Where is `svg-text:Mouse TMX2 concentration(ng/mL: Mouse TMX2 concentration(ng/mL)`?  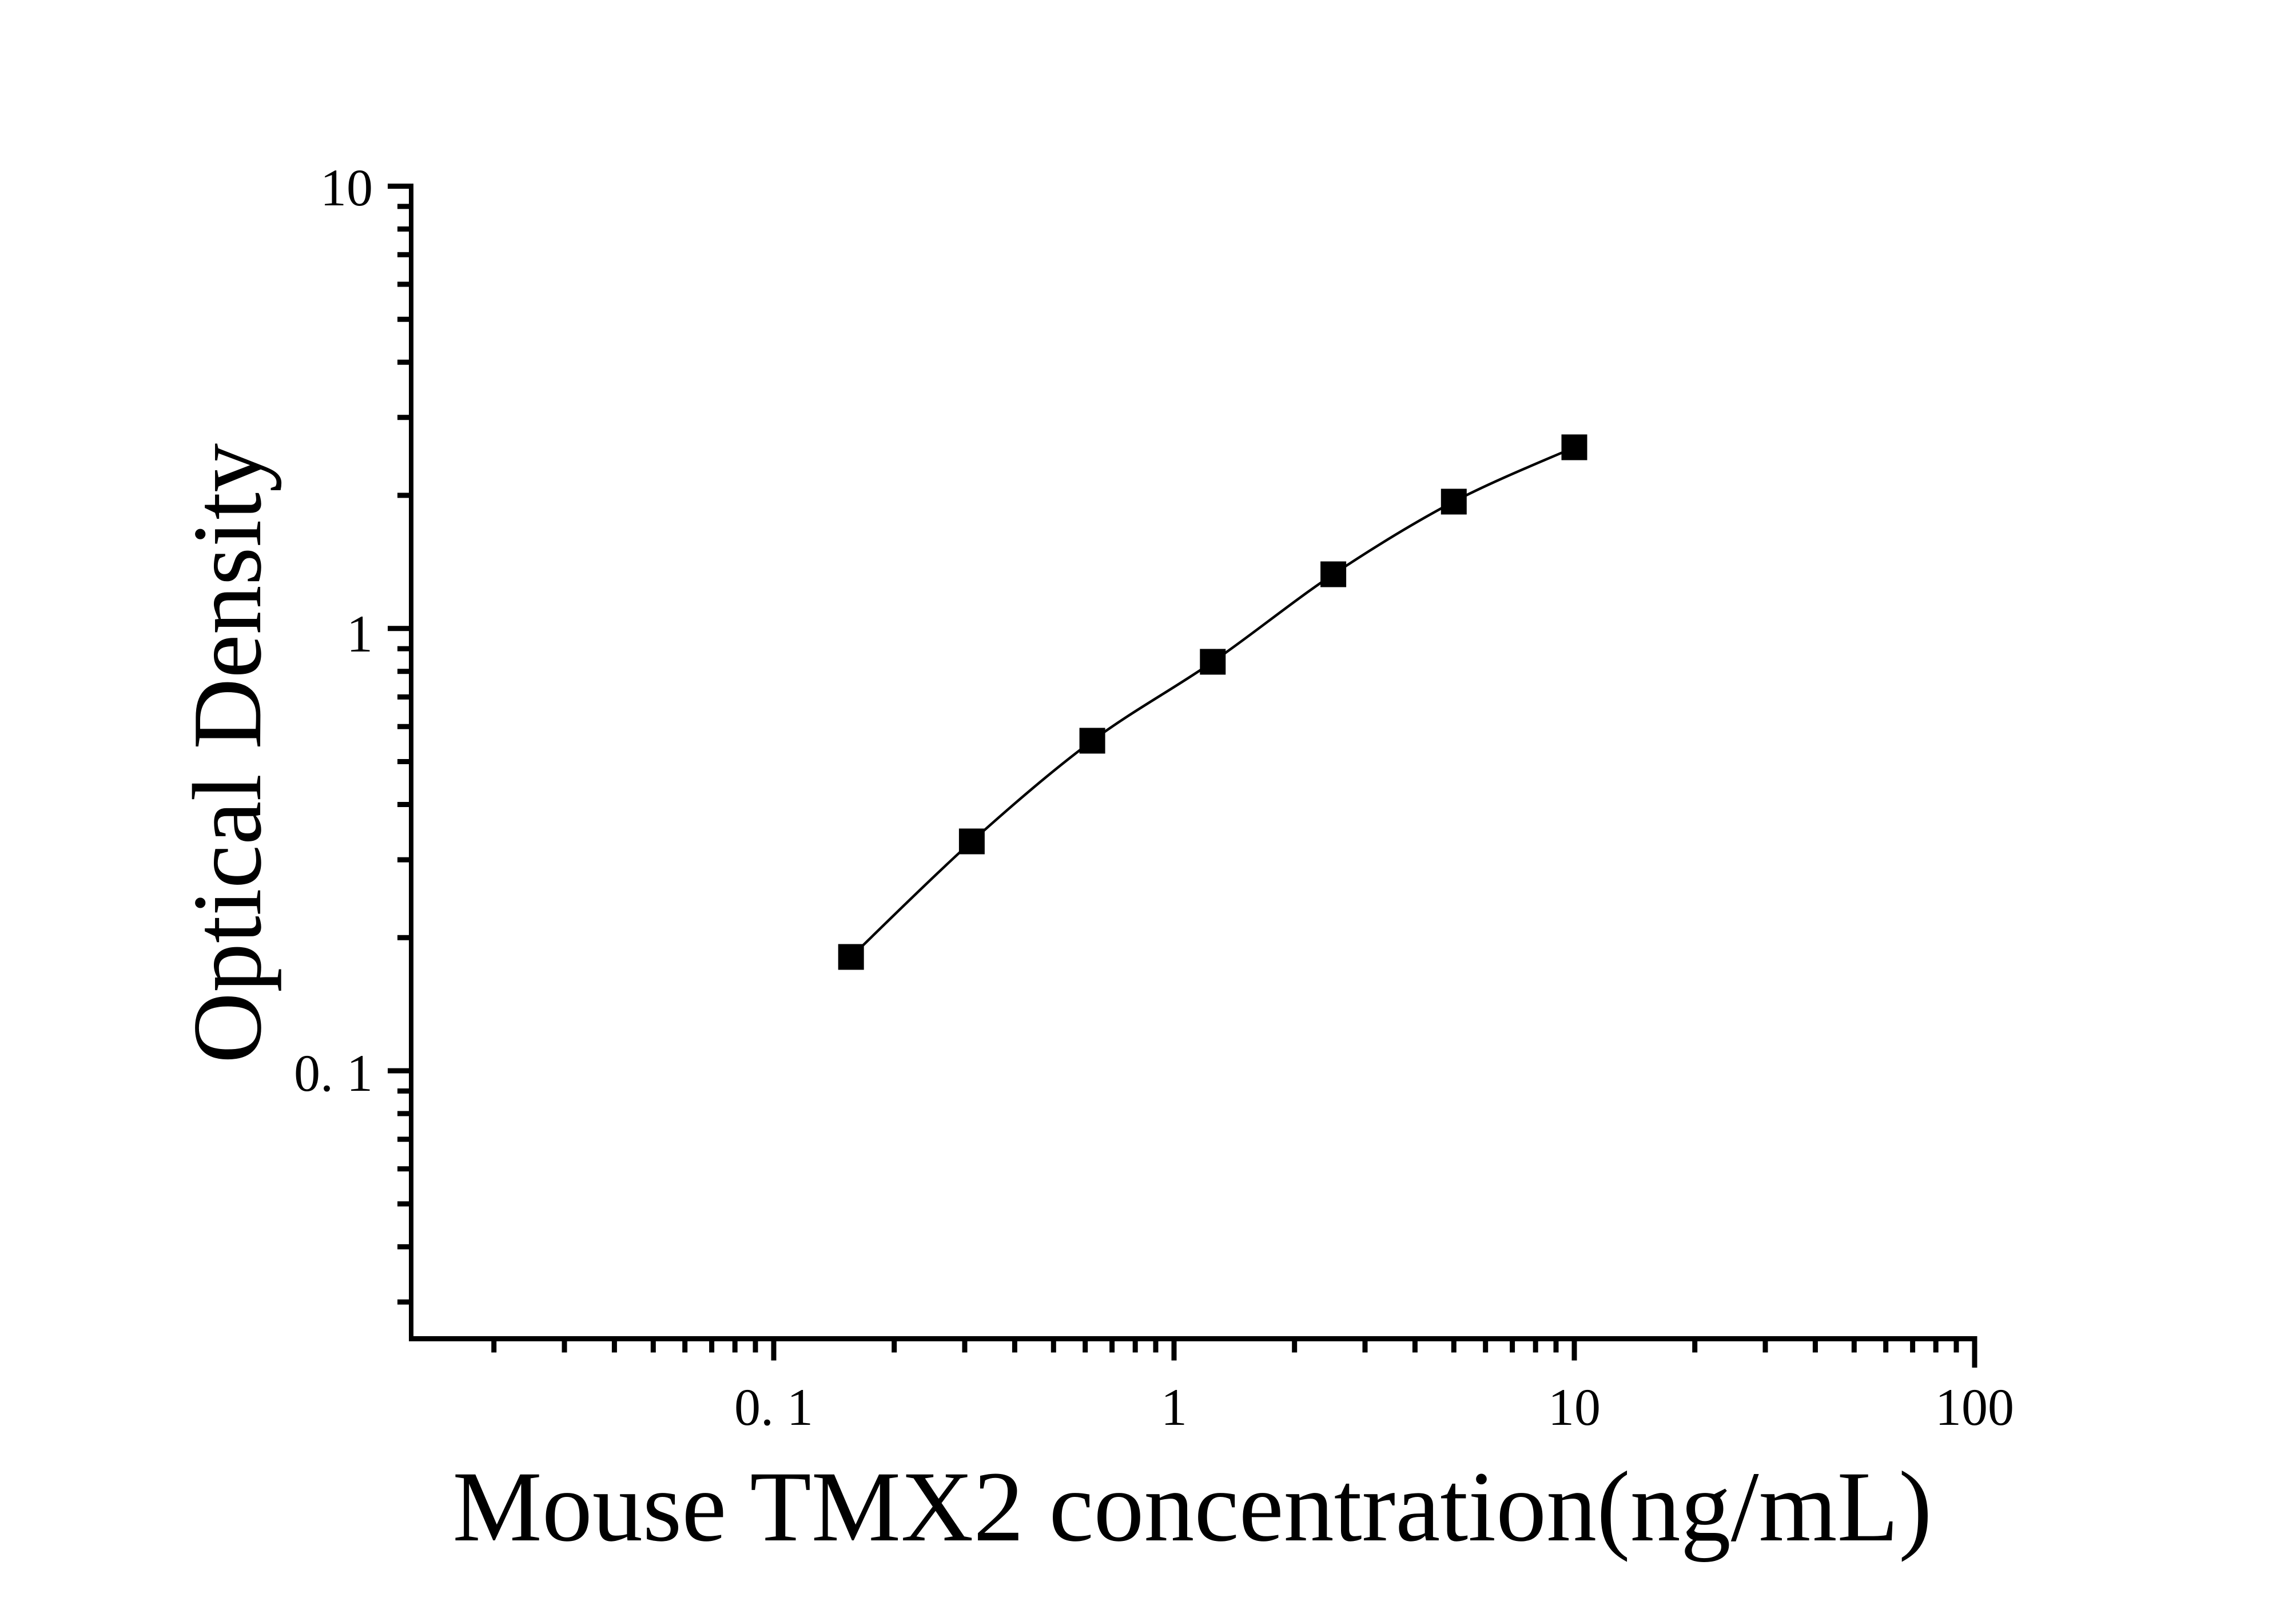 svg-text:Mouse TMX2 concentration(ng/mL: Mouse TMX2 concentration(ng/mL) is located at coordinates (1192, 1507).